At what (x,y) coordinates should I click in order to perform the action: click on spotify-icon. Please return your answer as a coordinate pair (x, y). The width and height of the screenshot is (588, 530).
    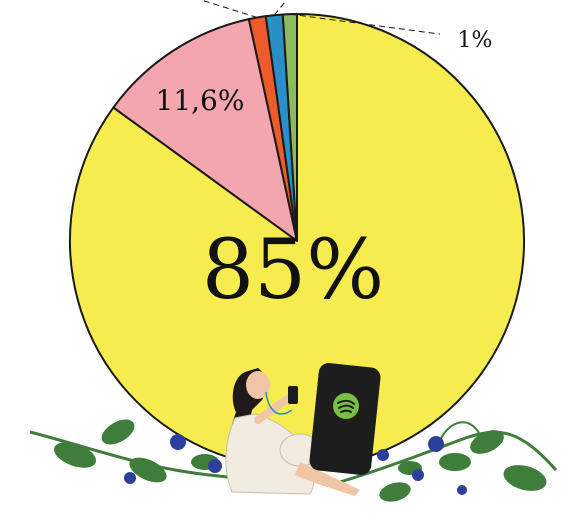
    Looking at the image, I should click on (346, 406).